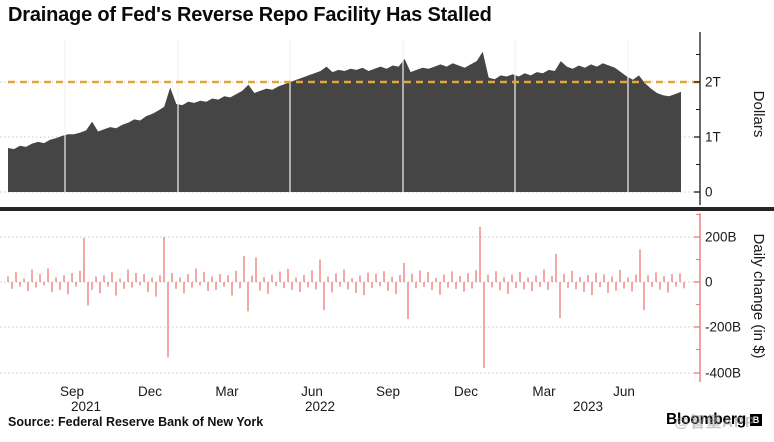 The height and width of the screenshot is (442, 774). Describe the element at coordinates (588, 406) in the screenshot. I see `x-year-label: 2023` at that location.